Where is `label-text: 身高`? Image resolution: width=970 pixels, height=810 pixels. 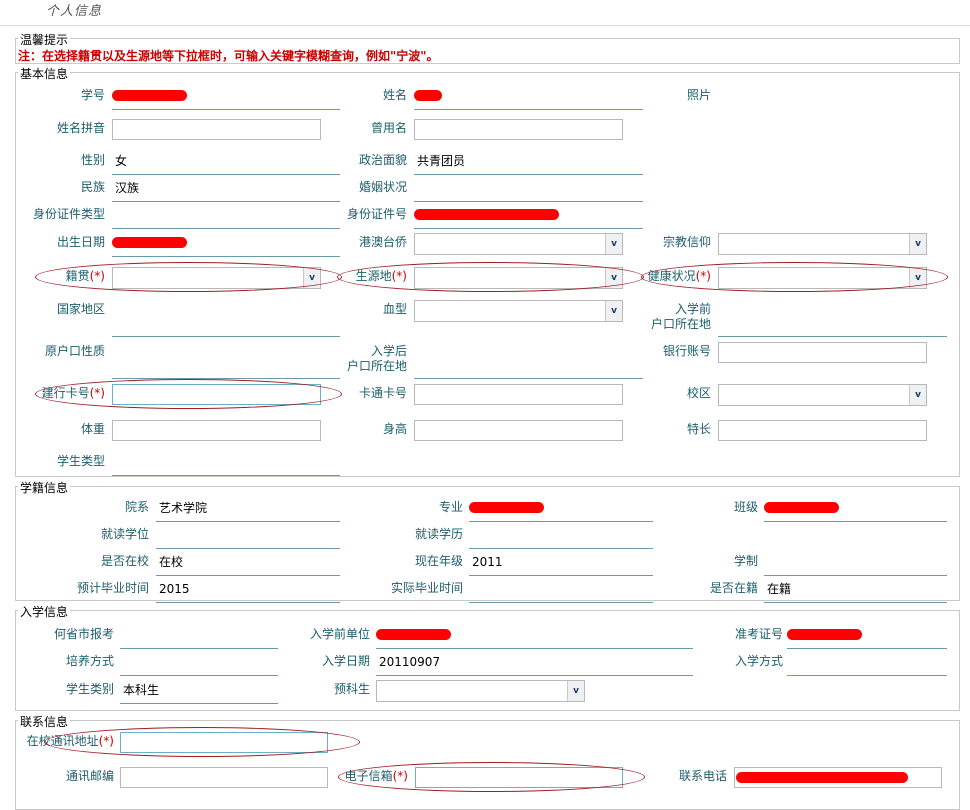 label-text: 身高 is located at coordinates (394, 429).